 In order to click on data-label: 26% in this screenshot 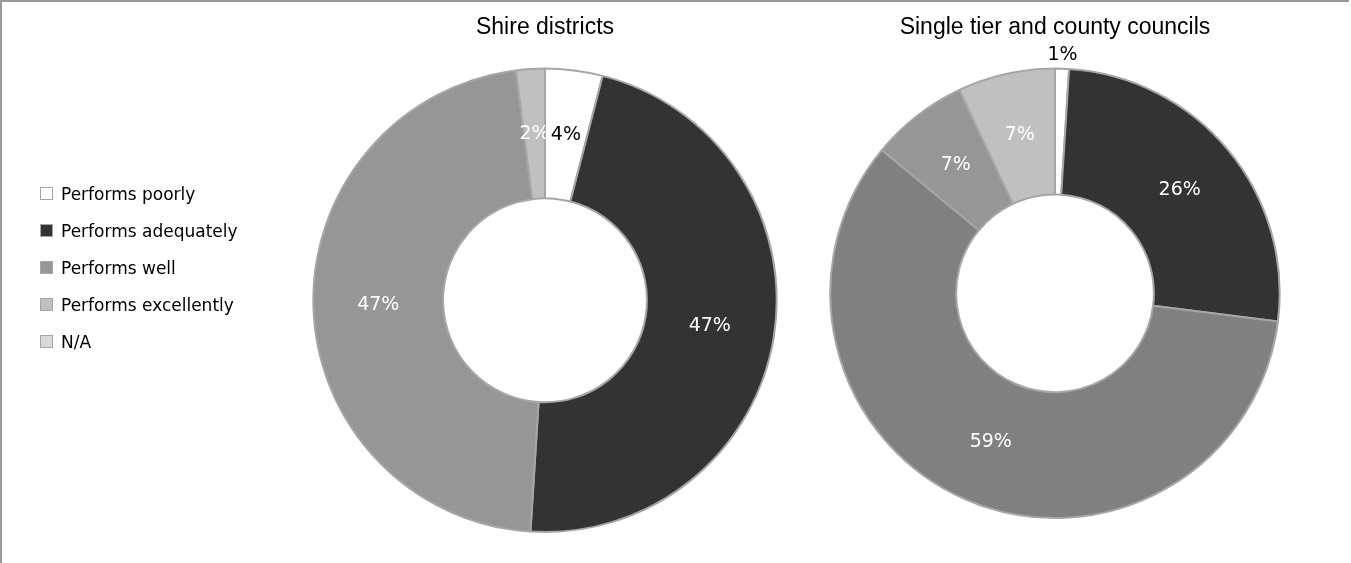, I will do `click(1179, 188)`.